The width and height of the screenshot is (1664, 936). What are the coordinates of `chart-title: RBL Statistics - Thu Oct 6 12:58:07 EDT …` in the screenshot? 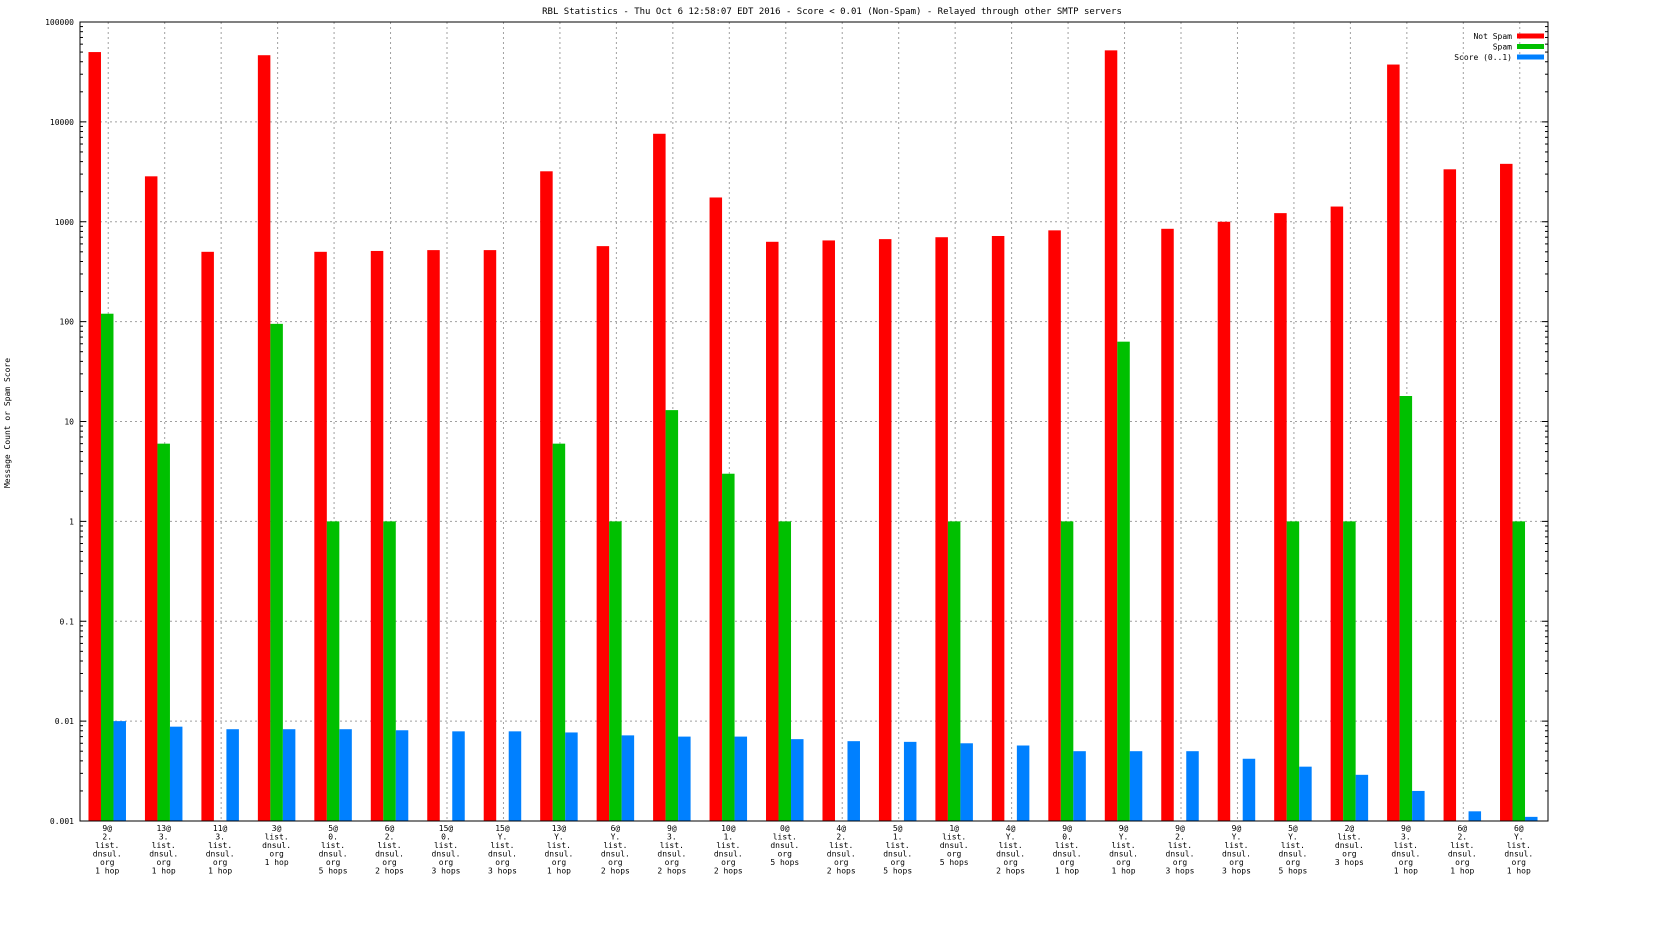 It's located at (832, 12).